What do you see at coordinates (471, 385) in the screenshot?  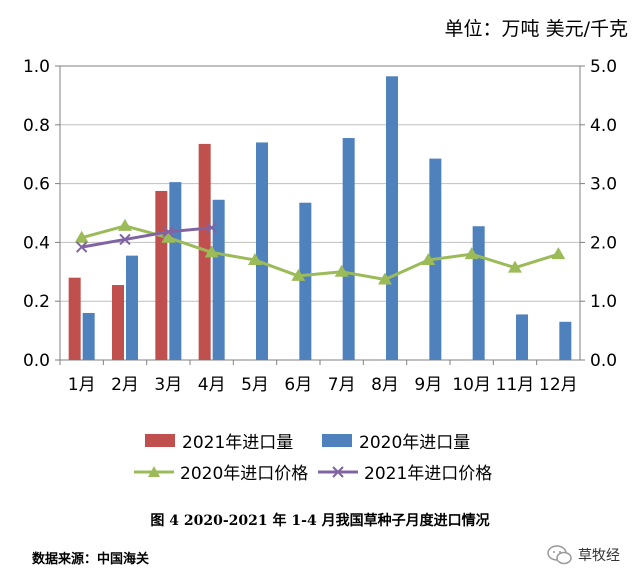 I see `x-tick-label: 10月` at bounding box center [471, 385].